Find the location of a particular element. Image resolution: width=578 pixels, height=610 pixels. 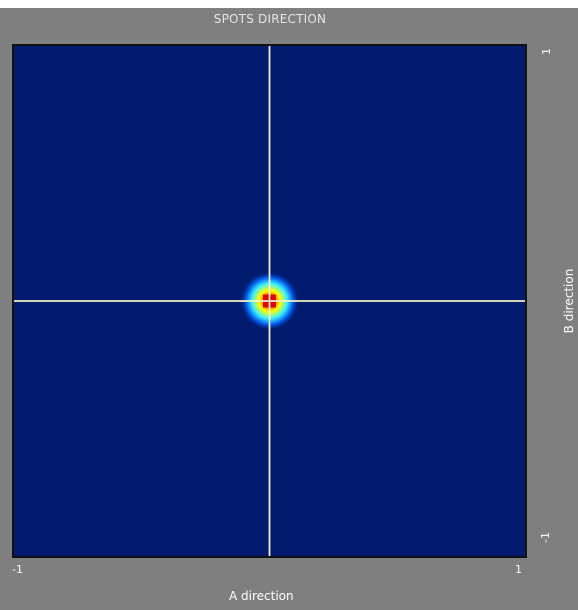

y-tick-bottom: -1 is located at coordinates (547, 541).